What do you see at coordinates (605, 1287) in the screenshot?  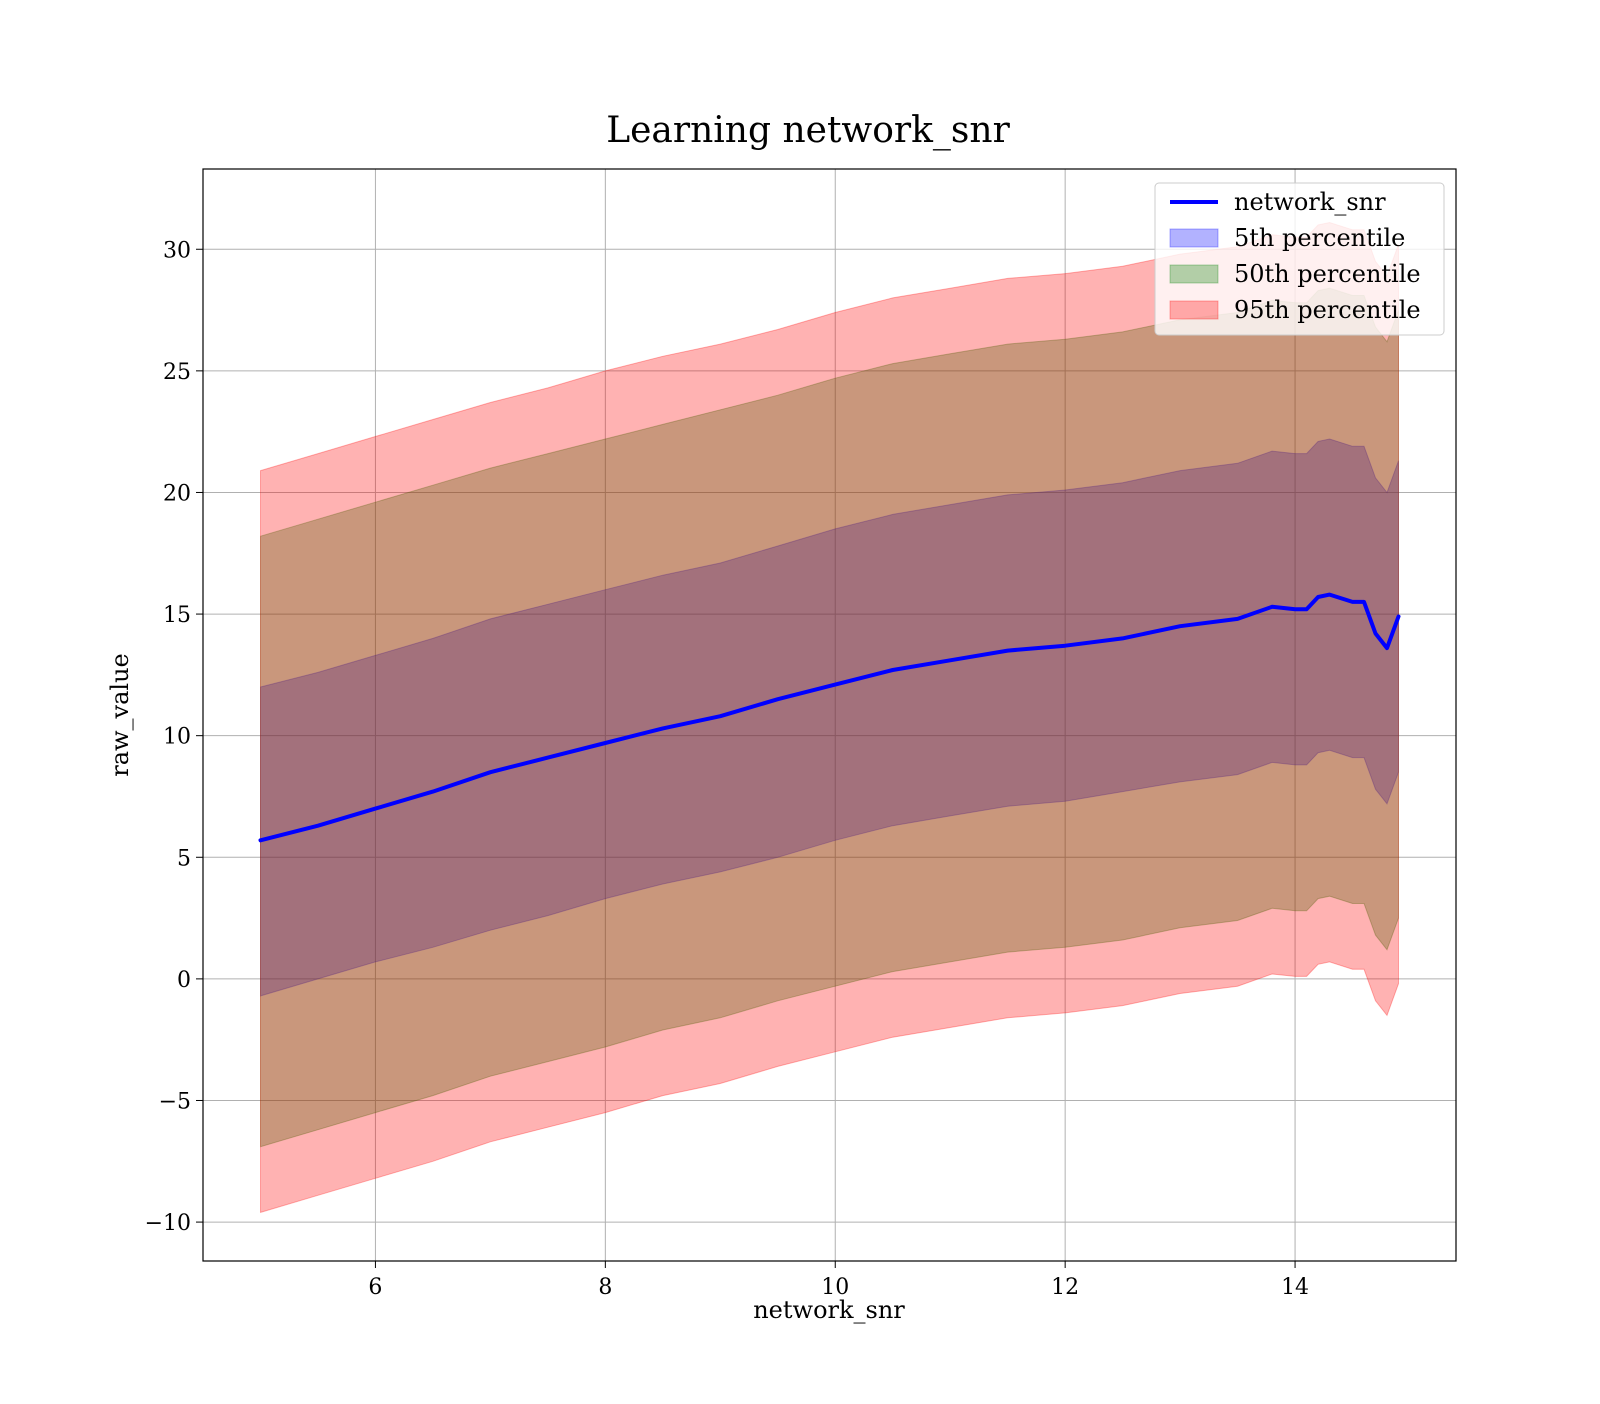 I see `x-tick-label: 8` at bounding box center [605, 1287].